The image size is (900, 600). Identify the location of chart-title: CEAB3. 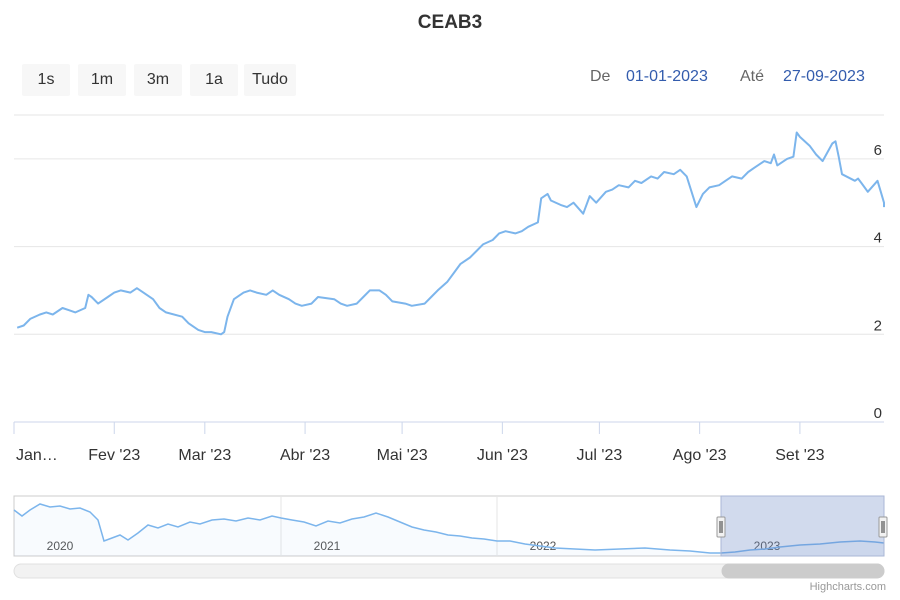
(450, 22).